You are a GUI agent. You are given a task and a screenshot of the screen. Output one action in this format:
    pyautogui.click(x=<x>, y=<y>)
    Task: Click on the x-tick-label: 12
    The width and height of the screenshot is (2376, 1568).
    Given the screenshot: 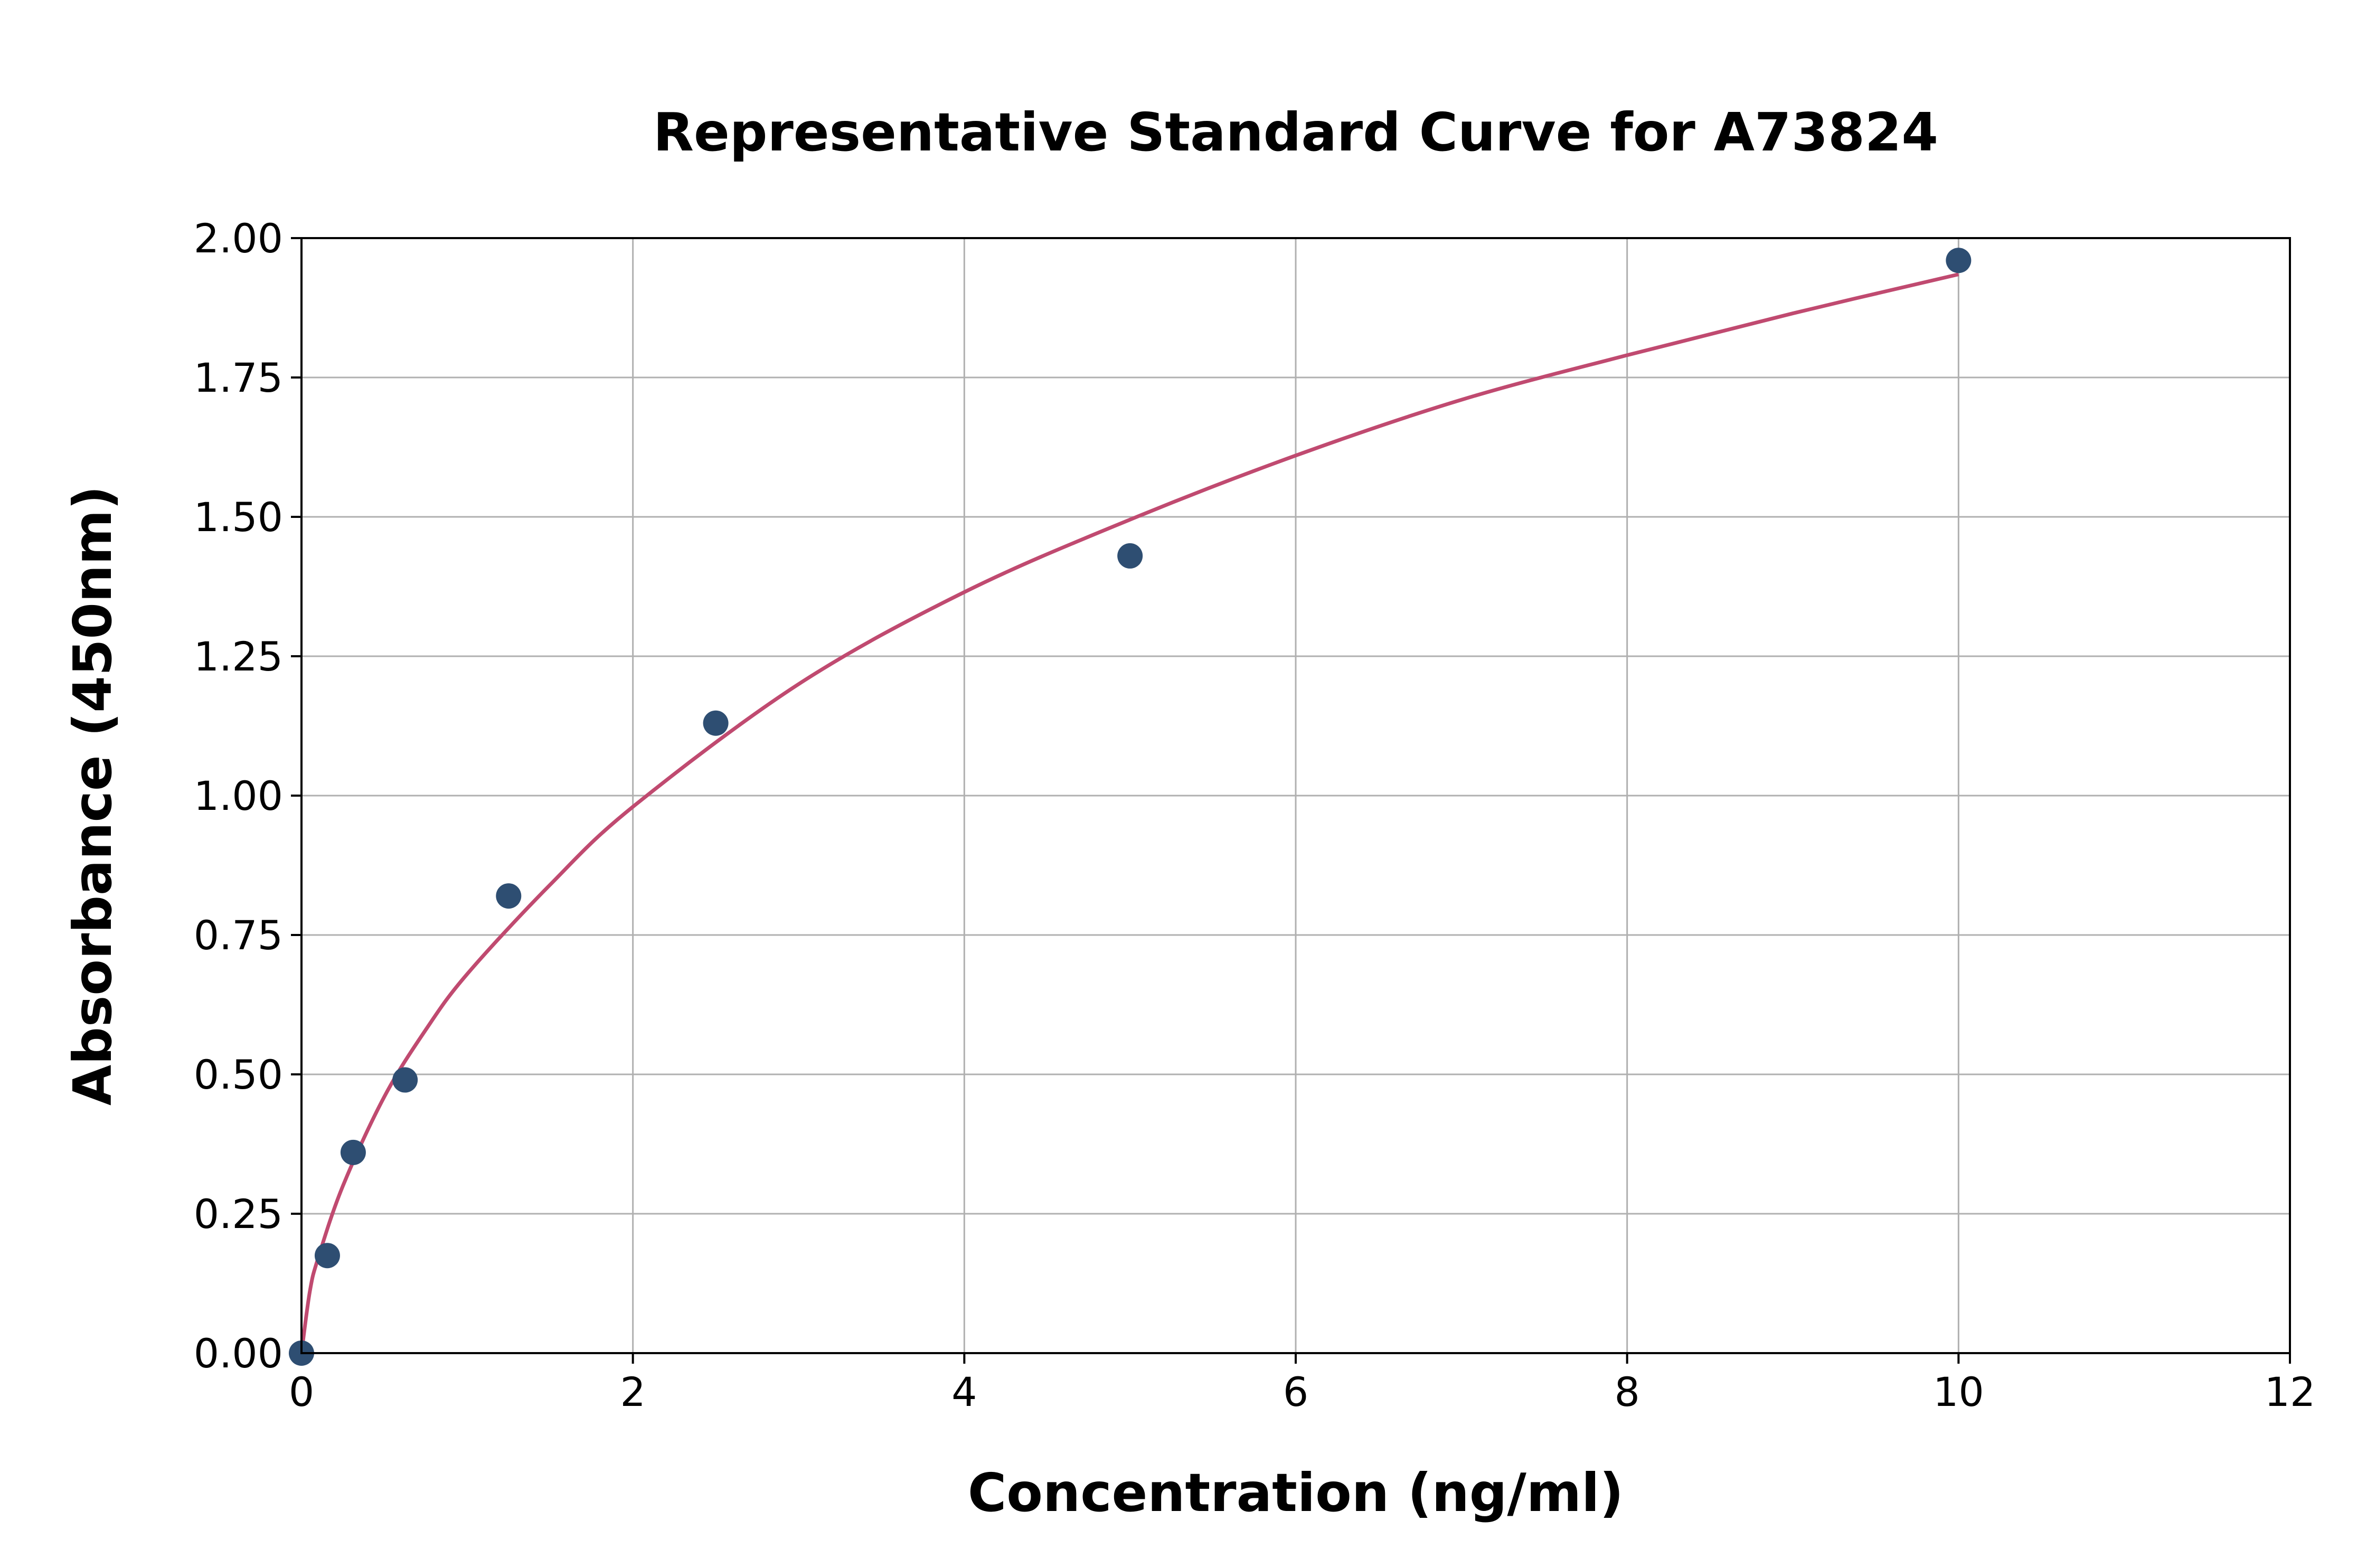 What is the action you would take?
    pyautogui.click(x=2290, y=1391)
    